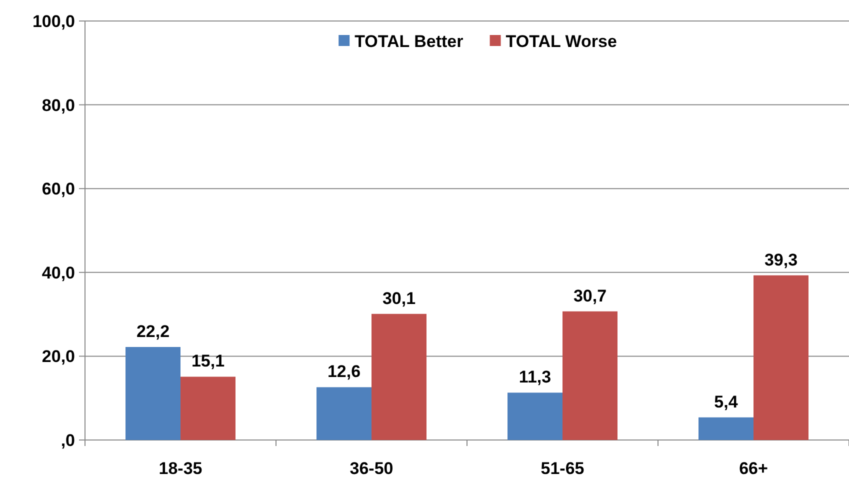  What do you see at coordinates (58, 272) in the screenshot?
I see `y-tick-label: 40,0` at bounding box center [58, 272].